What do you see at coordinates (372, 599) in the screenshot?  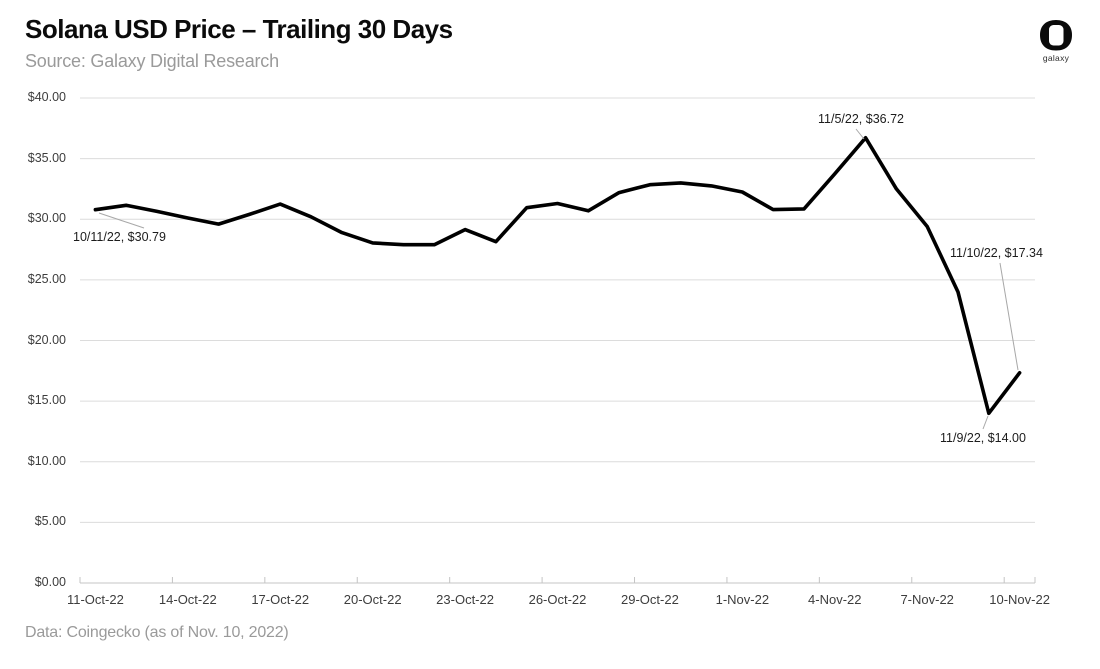 I see `x-axis-label: 20-Oct-22` at bounding box center [372, 599].